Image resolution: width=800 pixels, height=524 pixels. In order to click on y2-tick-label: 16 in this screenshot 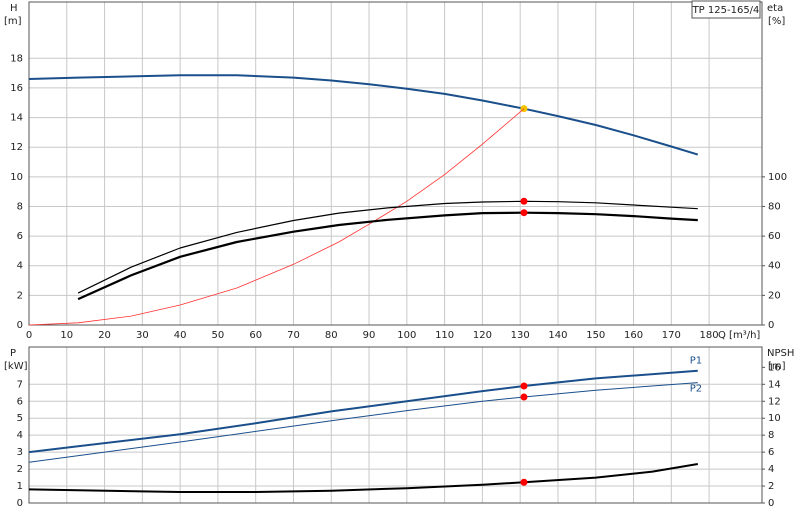, I will do `click(774, 367)`.